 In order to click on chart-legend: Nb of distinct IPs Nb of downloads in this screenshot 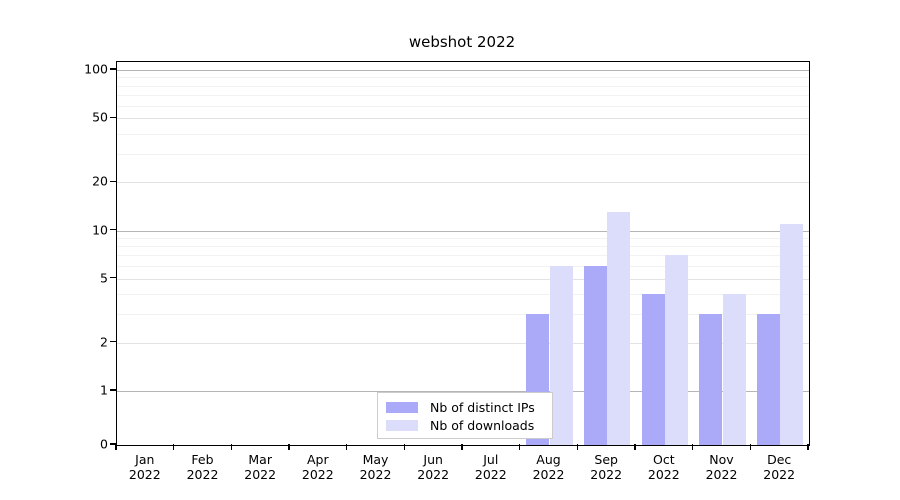, I will do `click(465, 415)`.